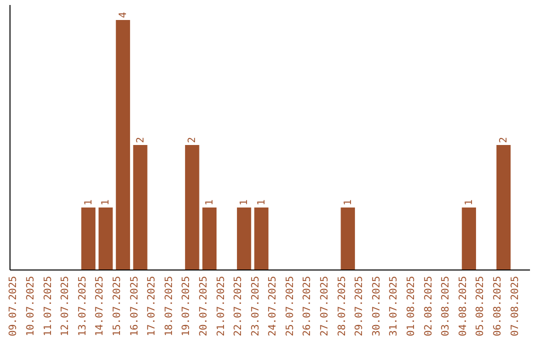 This screenshot has height=340, width=540. I want to click on x-tick-label: 10.07.2025, so click(30, 306).